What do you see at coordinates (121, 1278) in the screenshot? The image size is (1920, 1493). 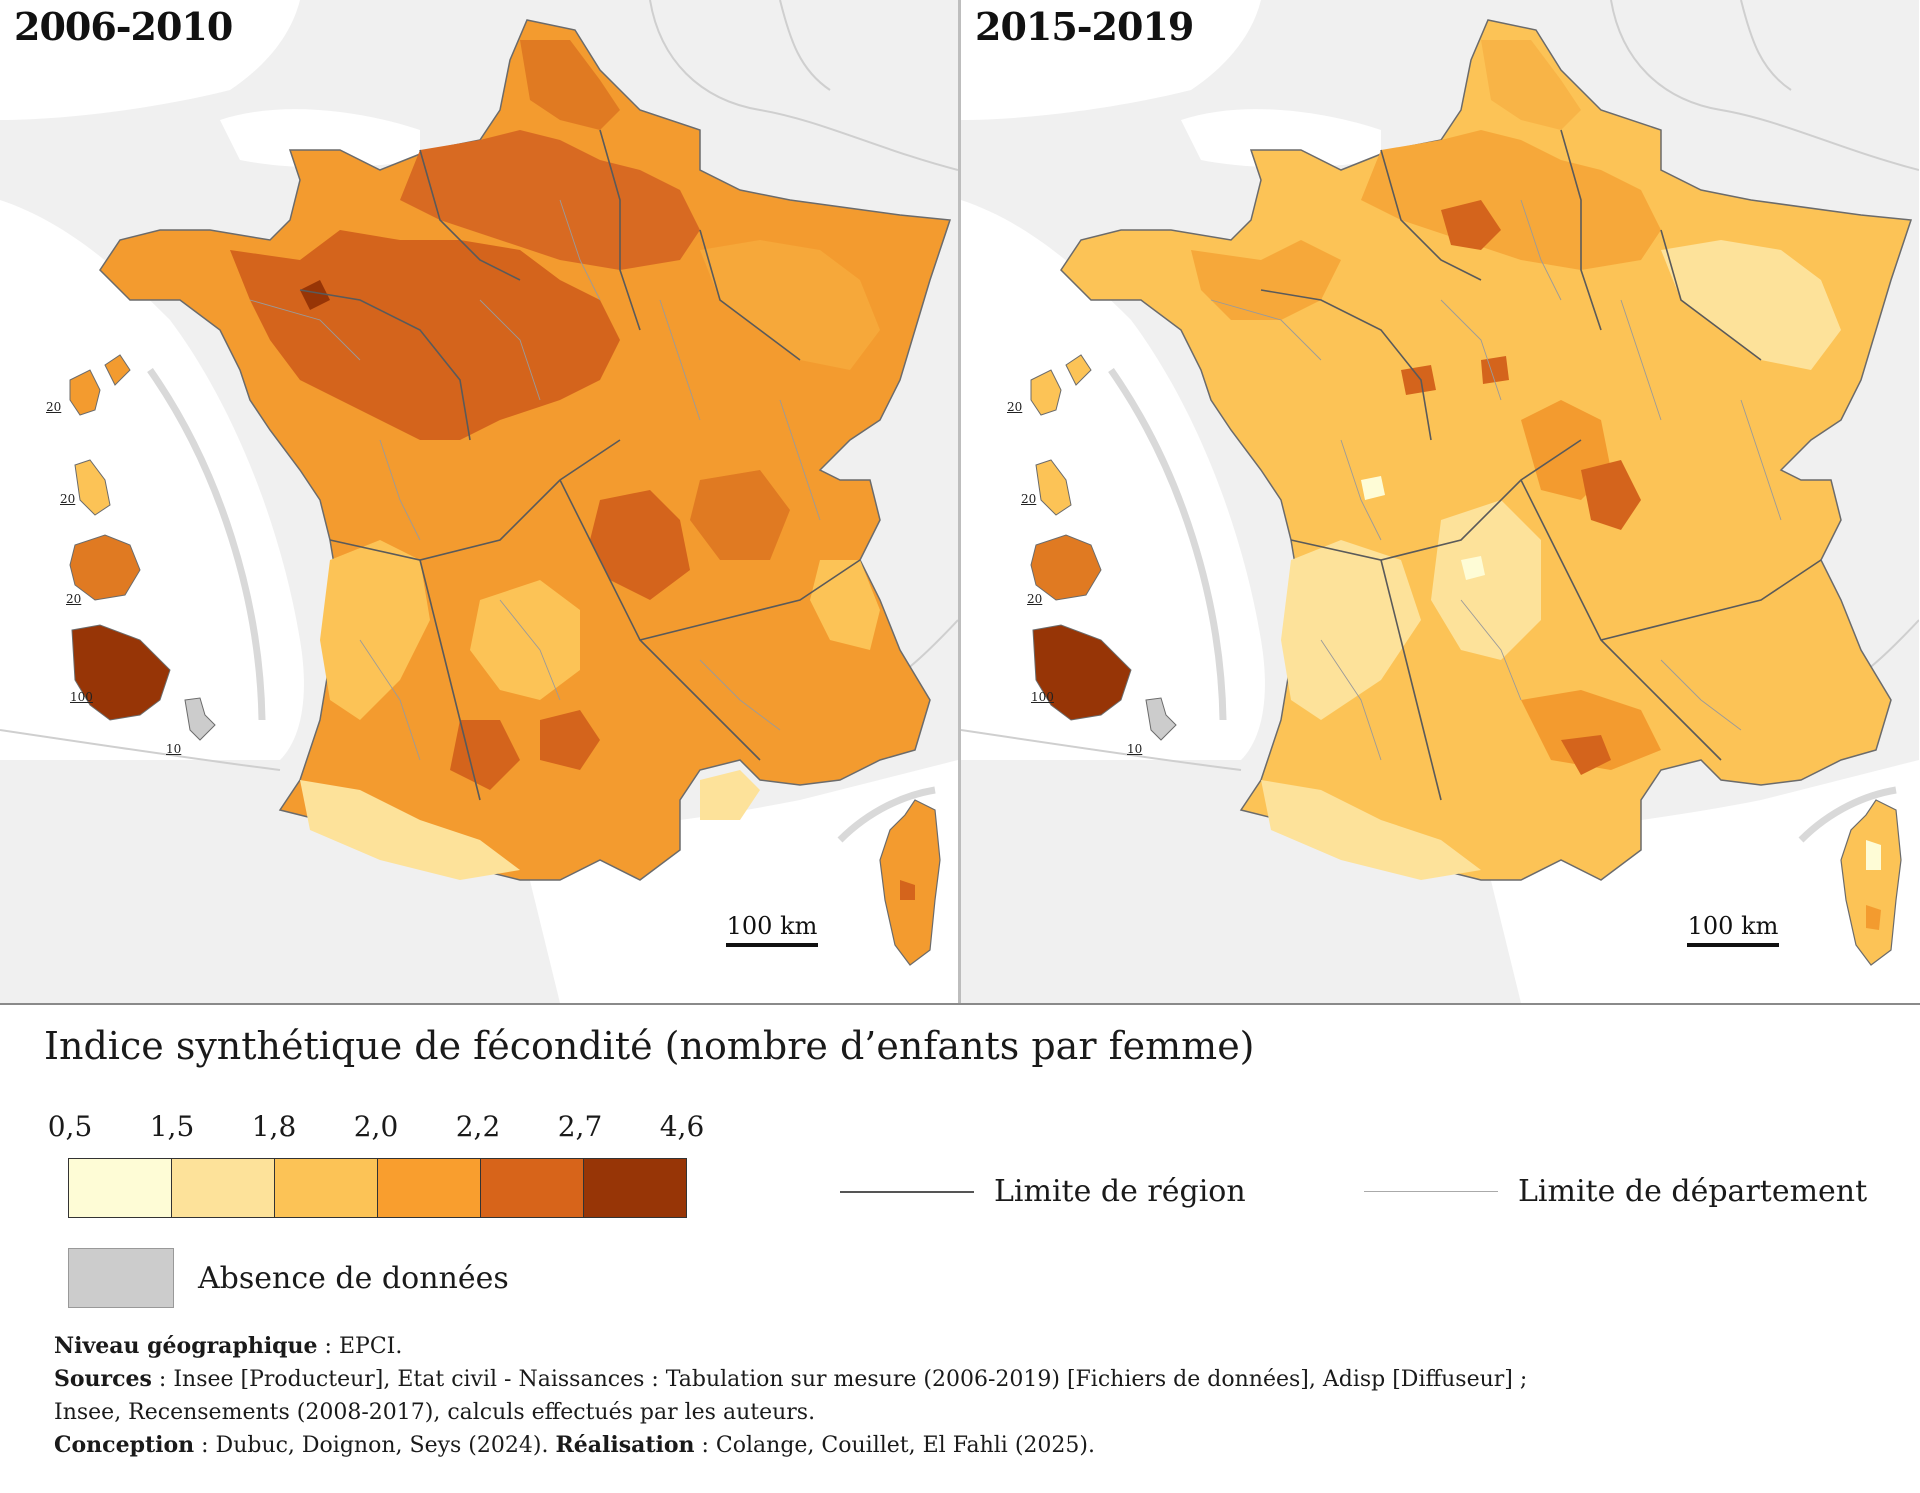 I see `no-data-swatch` at bounding box center [121, 1278].